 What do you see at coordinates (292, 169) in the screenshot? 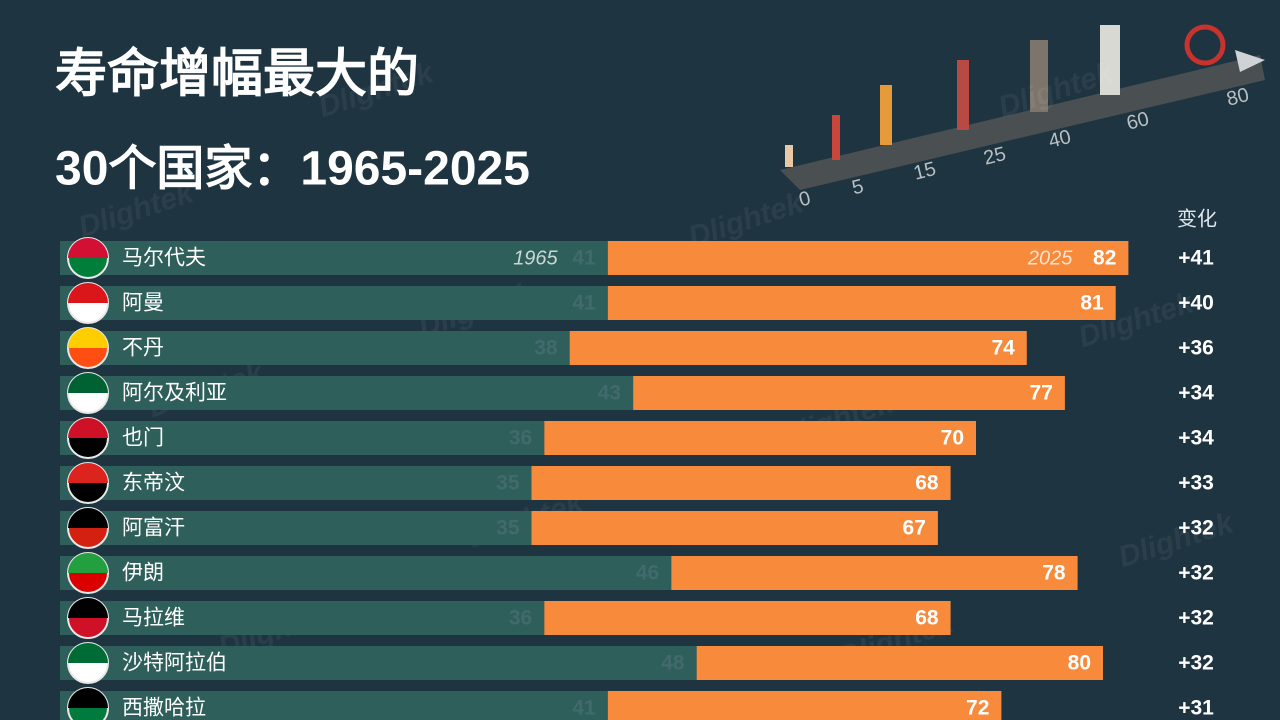
I see `chart-subtitle: 30个国家：1965-2025` at bounding box center [292, 169].